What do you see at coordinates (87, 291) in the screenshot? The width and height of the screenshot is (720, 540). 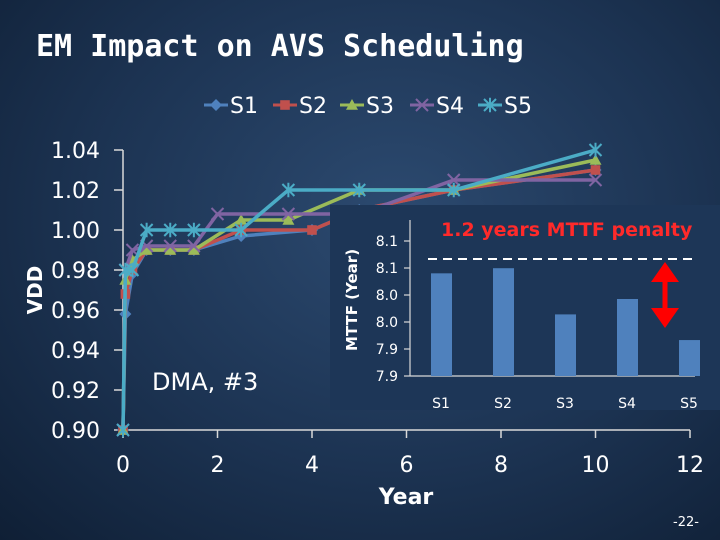 I see `y-tick-labels: 0.90 0.92 0.94 0.96 0.98 1.00 1.02 1.04` at bounding box center [87, 291].